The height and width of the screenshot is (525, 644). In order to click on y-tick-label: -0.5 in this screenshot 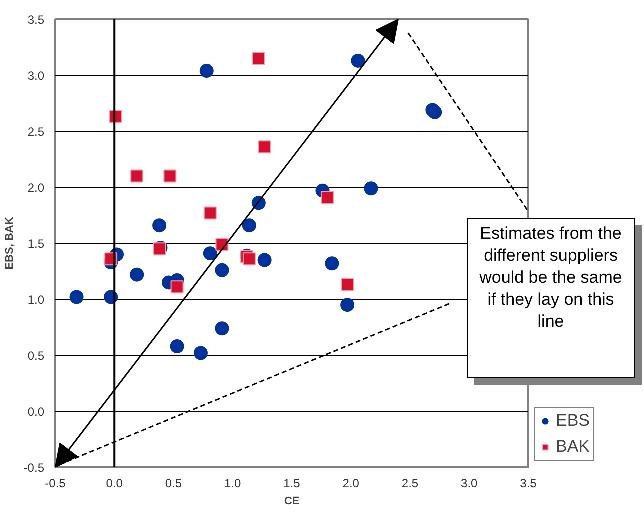, I will do `click(34, 468)`.